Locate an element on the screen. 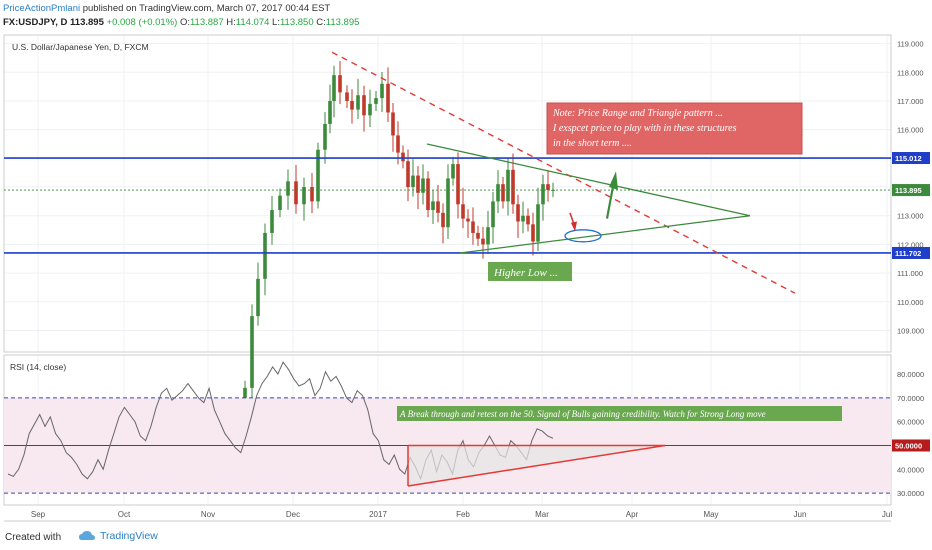  triangle-lower is located at coordinates (605, 234).